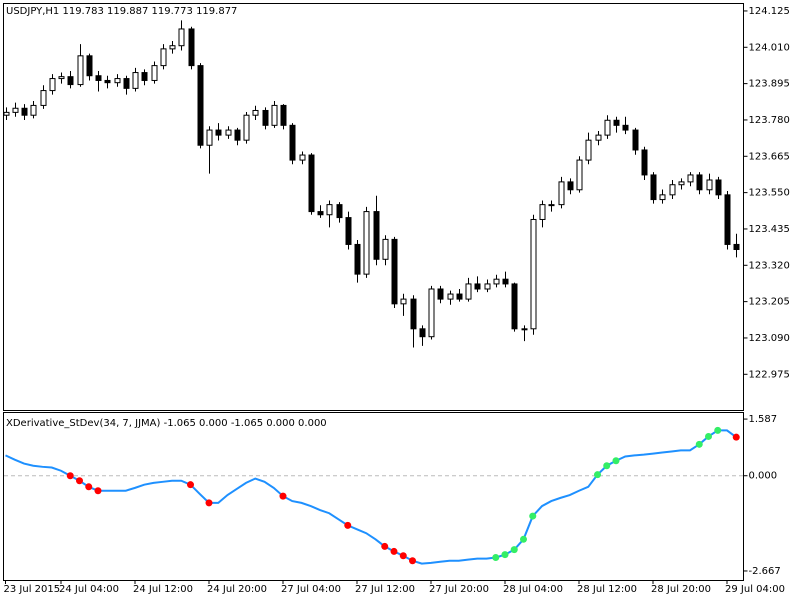 The width and height of the screenshot is (800, 600). What do you see at coordinates (763, 419) in the screenshot?
I see `y-tick-label: 1.587` at bounding box center [763, 419].